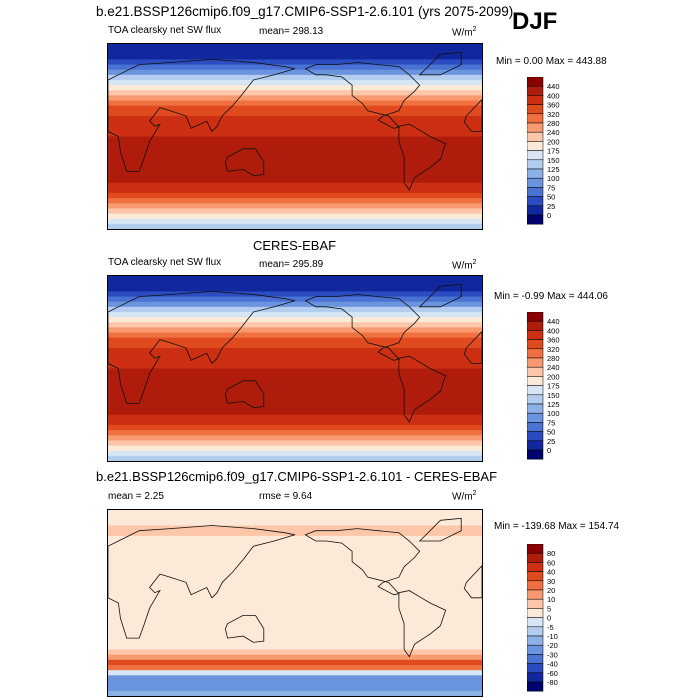 The width and height of the screenshot is (700, 700). What do you see at coordinates (551, 296) in the screenshot?
I see `panel2-minmax: Min = -0.99 Max = 444.06` at bounding box center [551, 296].